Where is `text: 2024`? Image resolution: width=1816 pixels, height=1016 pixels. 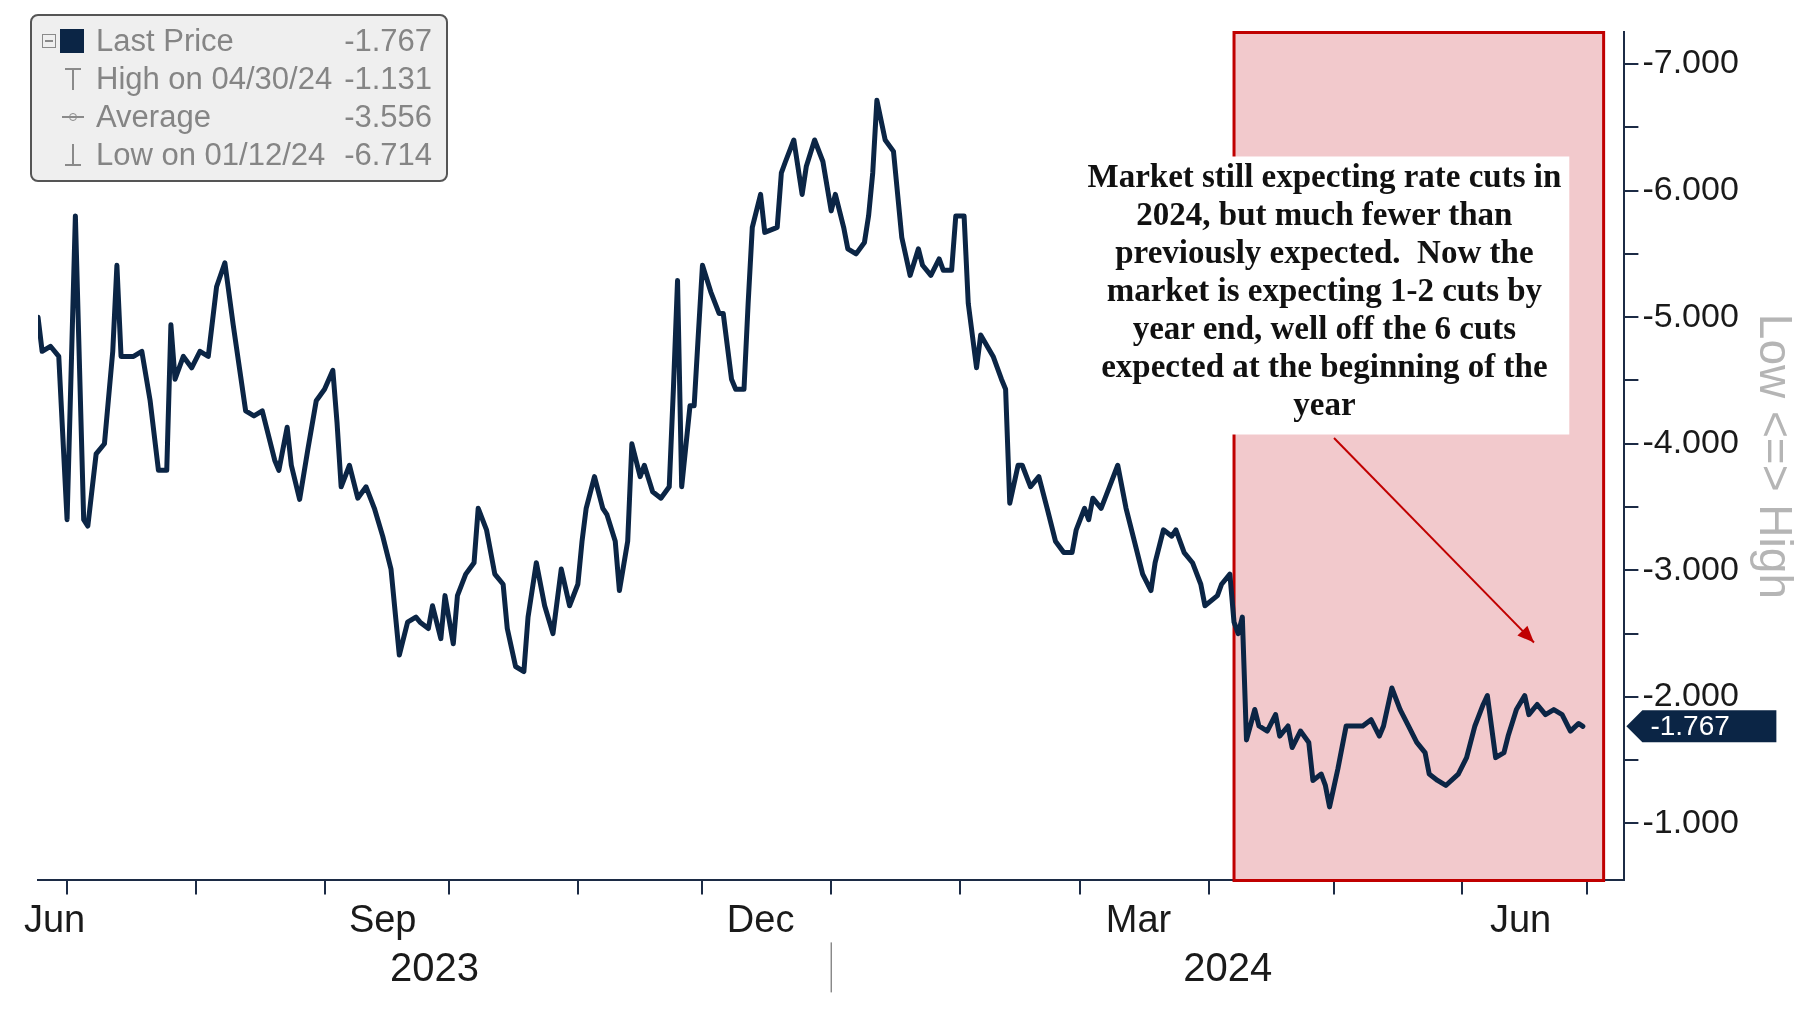
text: 2024 is located at coordinates (1228, 967).